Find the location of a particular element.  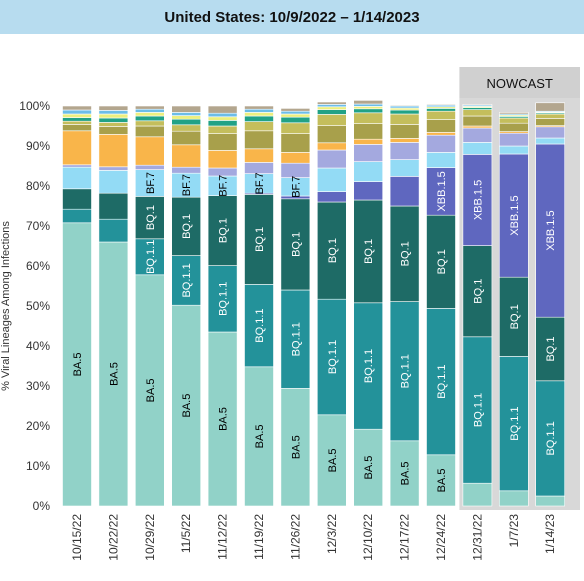

x-tick-label: 1/14/23 is located at coordinates (550, 534).